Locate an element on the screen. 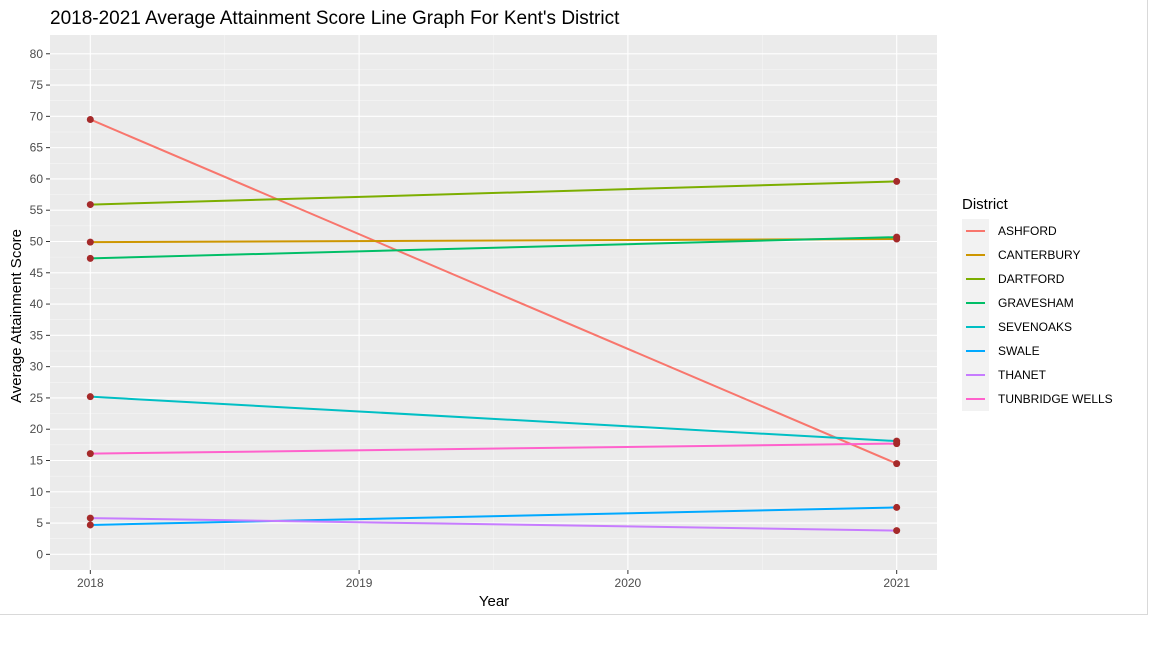 Image resolution: width=1150 pixels, height=653 pixels. x-tick-label: 2020 is located at coordinates (628, 583).